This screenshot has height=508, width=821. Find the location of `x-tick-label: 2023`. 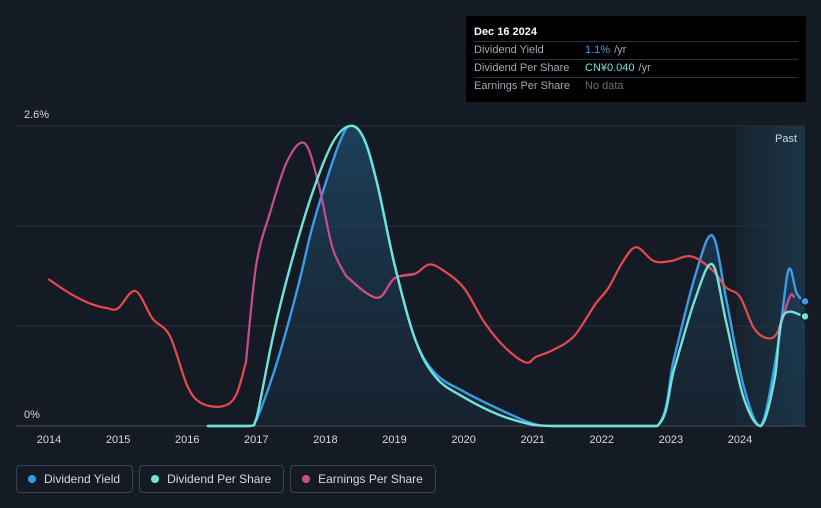

x-tick-label: 2023 is located at coordinates (671, 440).